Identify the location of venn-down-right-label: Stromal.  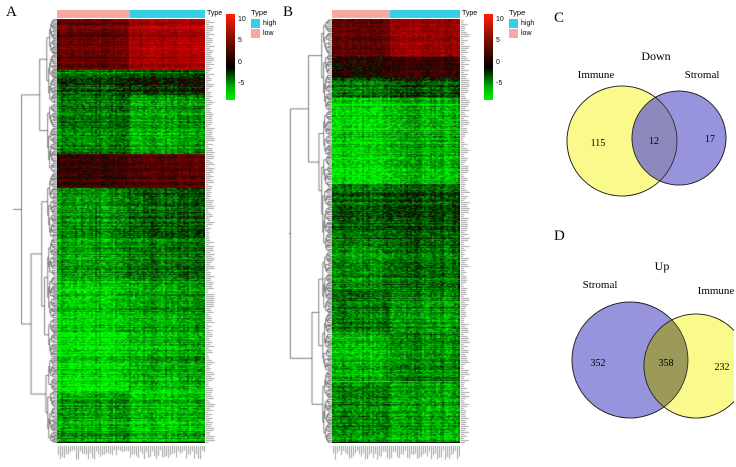
(702, 75).